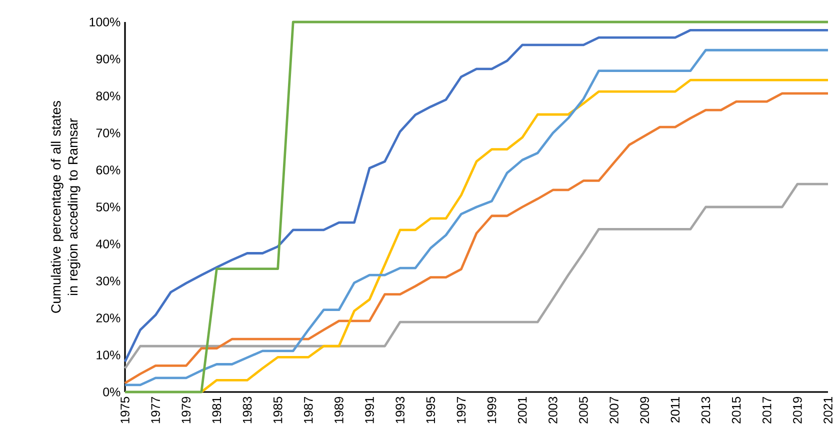  I want to click on x-tick-label: 2019, so click(797, 410).